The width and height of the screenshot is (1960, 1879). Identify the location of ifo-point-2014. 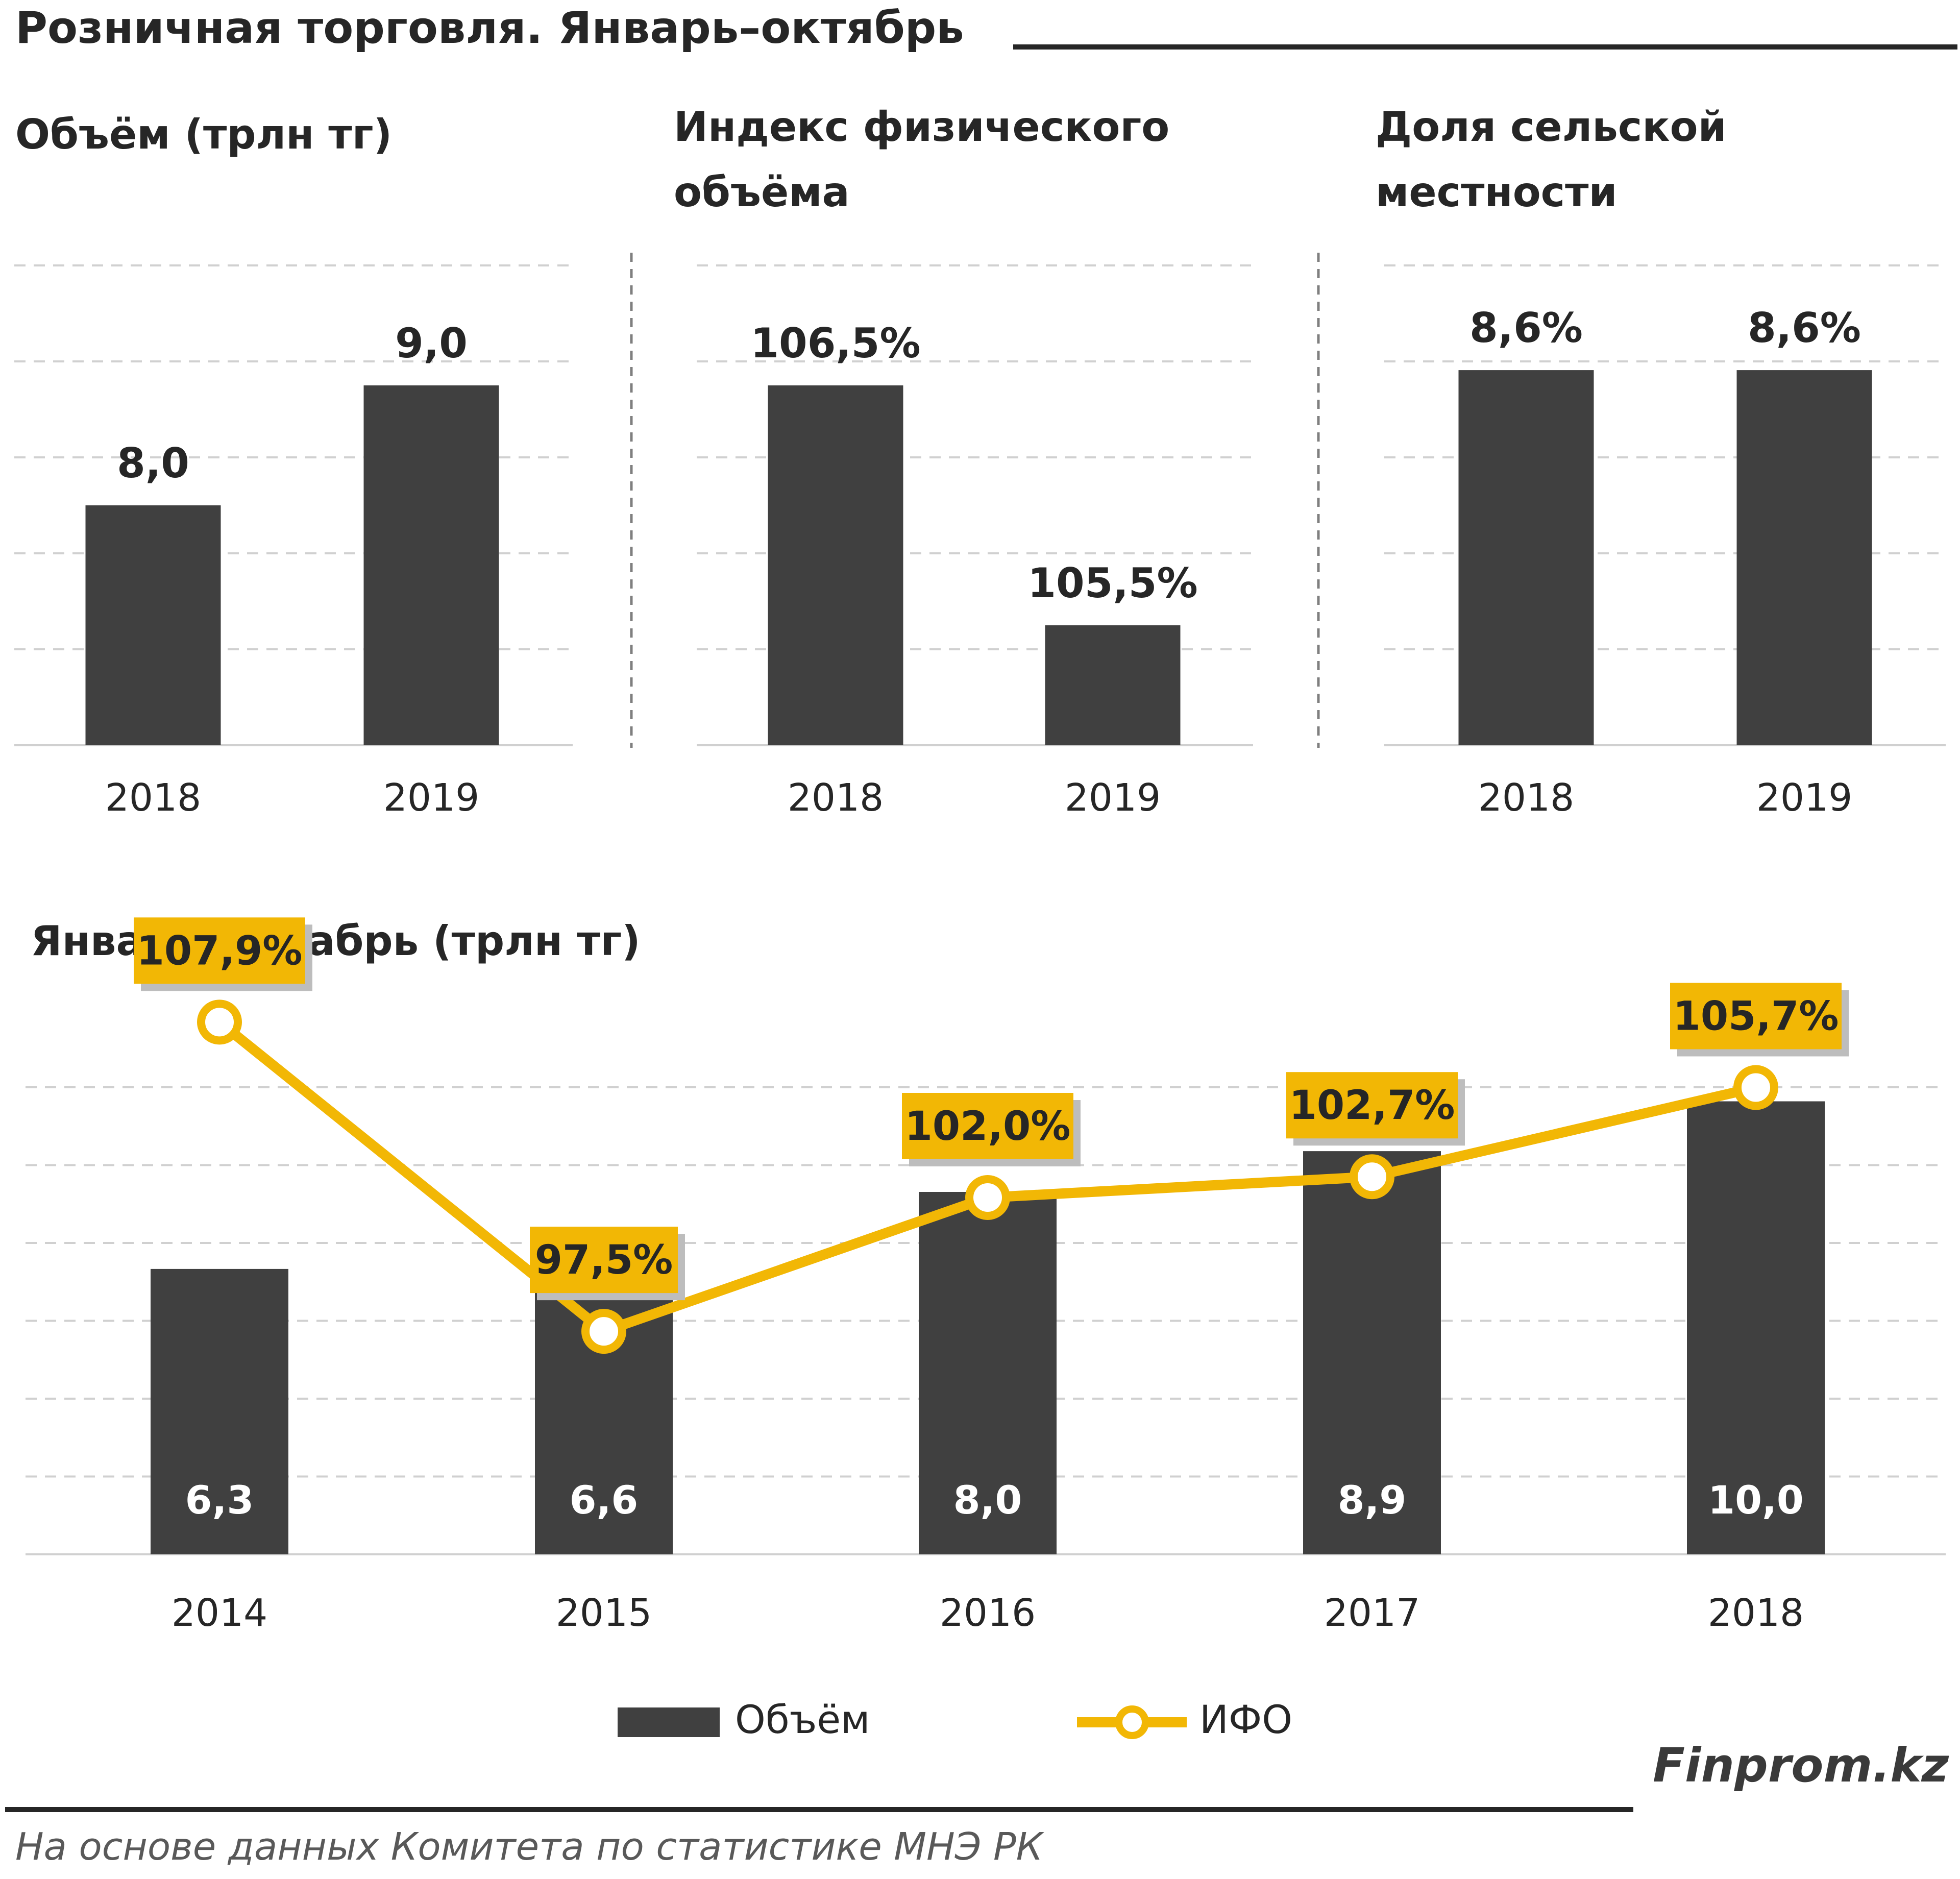
(219, 1022).